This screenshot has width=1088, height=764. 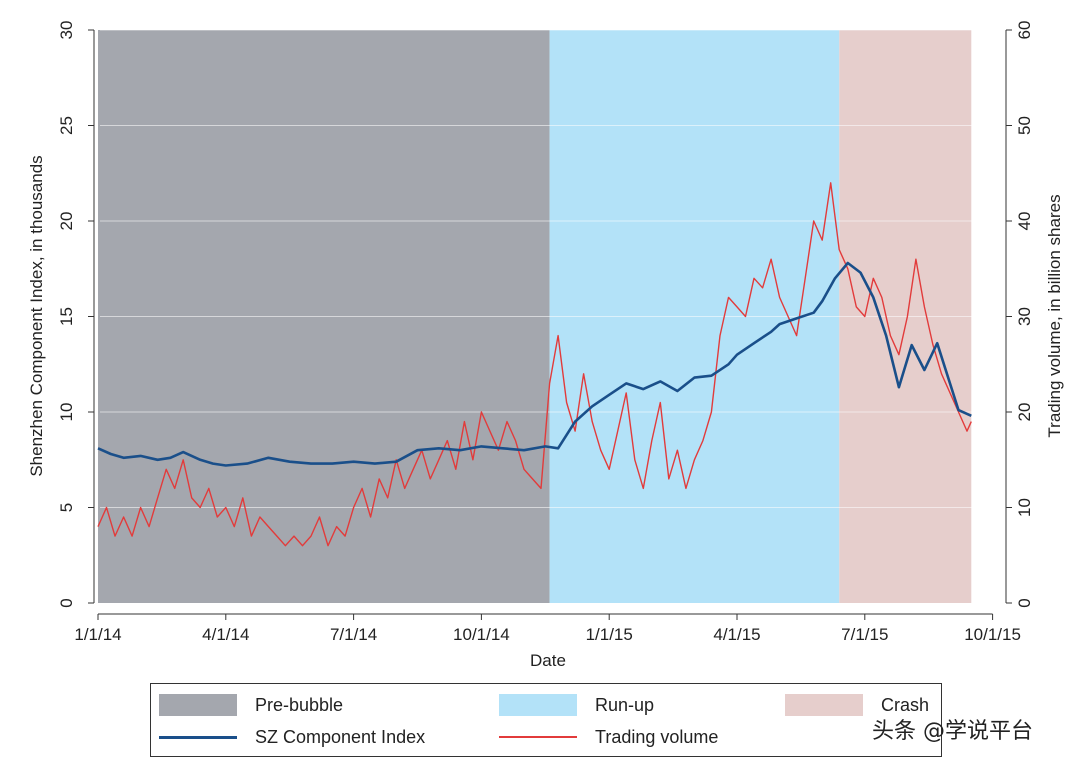 I want to click on y-tick-label-left: 30, so click(x=66, y=30).